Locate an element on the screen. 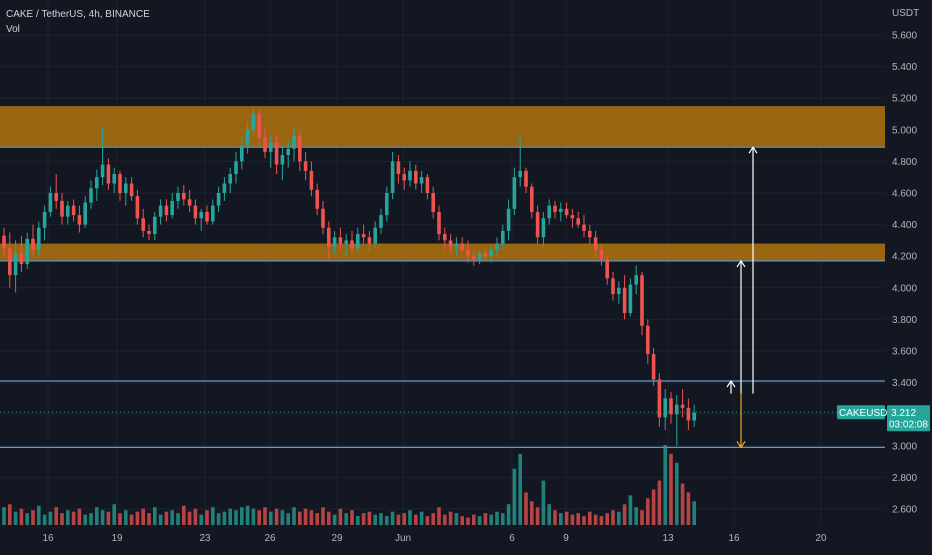  price-tick-label: 3.000 is located at coordinates (904, 446).